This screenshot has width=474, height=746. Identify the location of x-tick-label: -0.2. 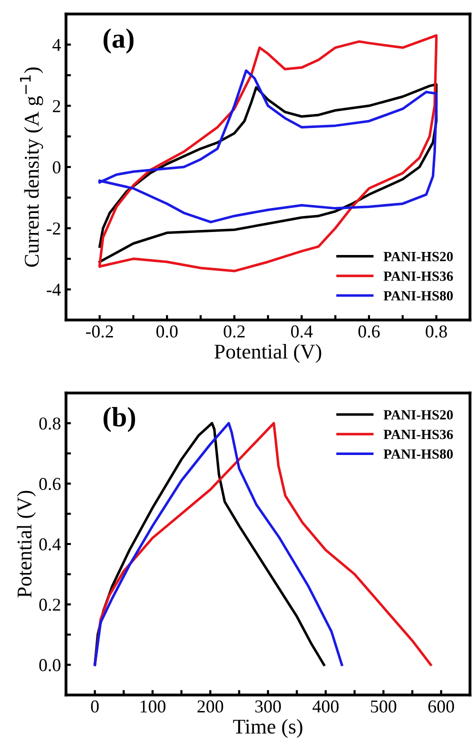
(99, 331).